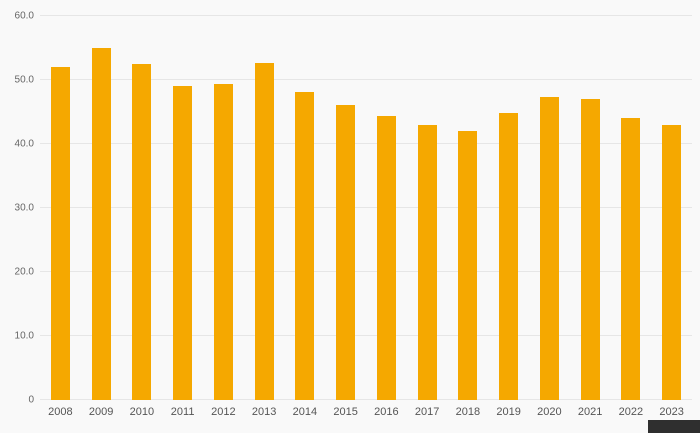 Image resolution: width=700 pixels, height=433 pixels. I want to click on bar-2021, so click(590, 249).